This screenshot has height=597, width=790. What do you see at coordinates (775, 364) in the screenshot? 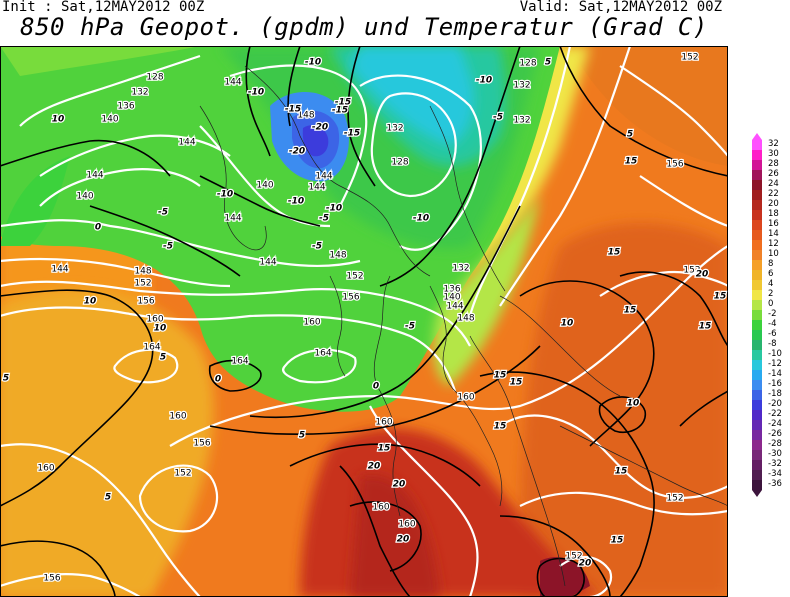
I see `colorbar-label: -12` at bounding box center [775, 364].